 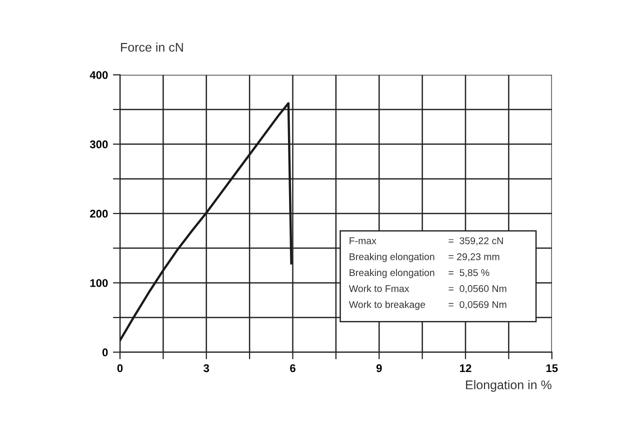 I want to click on x-axis-title: Elongation in %, so click(x=509, y=386).